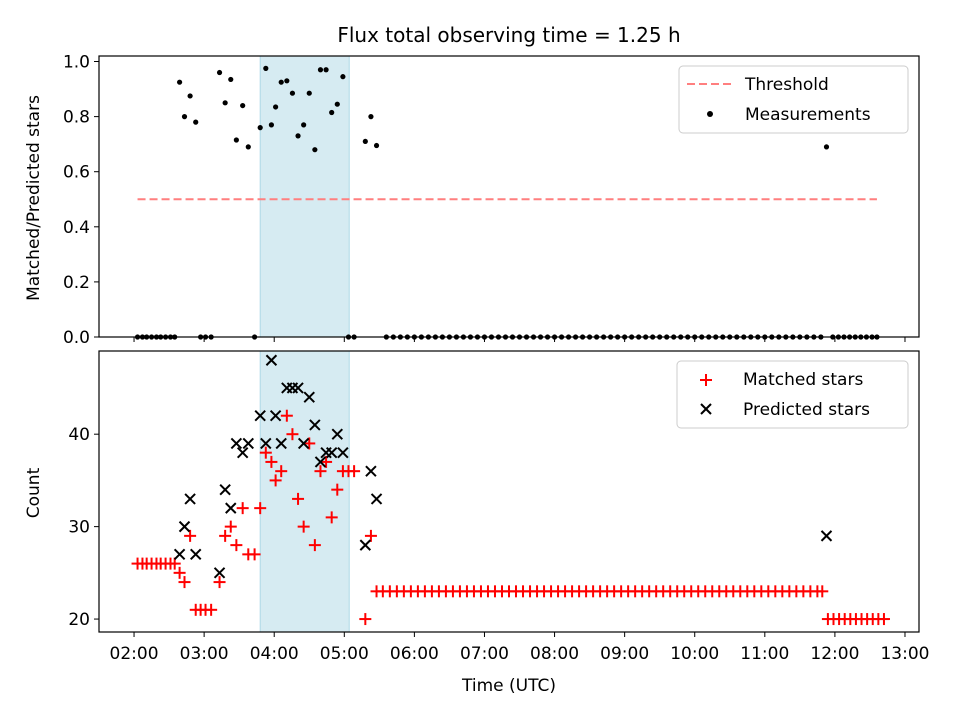 This screenshot has width=960, height=720. What do you see at coordinates (79, 528) in the screenshot?
I see `bottom-ytick-label: 30` at bounding box center [79, 528].